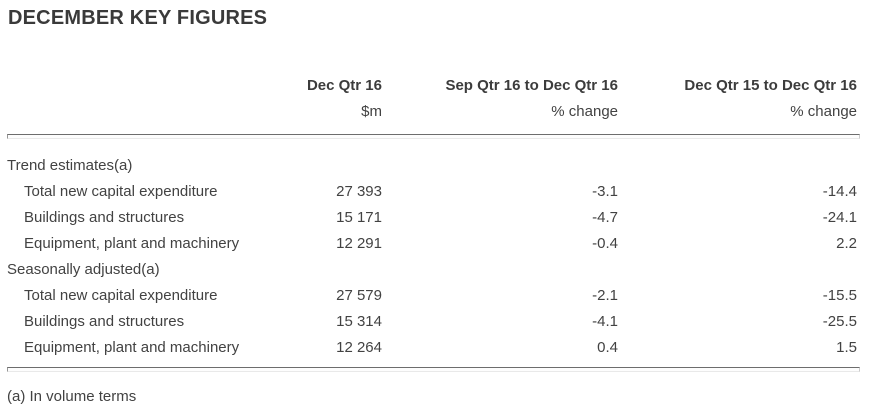 This screenshot has width=871, height=414. Describe the element at coordinates (359, 243) in the screenshot. I see `value-cell: 12 291` at that location.